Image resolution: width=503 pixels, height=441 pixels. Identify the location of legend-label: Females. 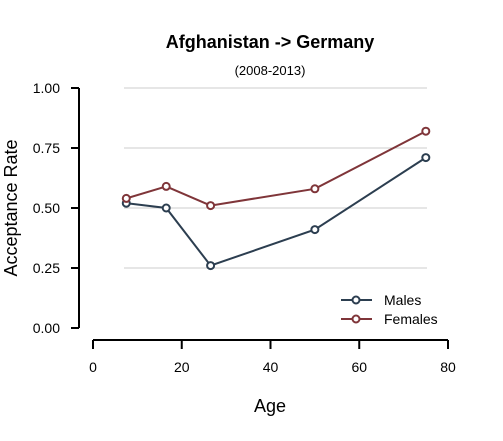
(411, 319).